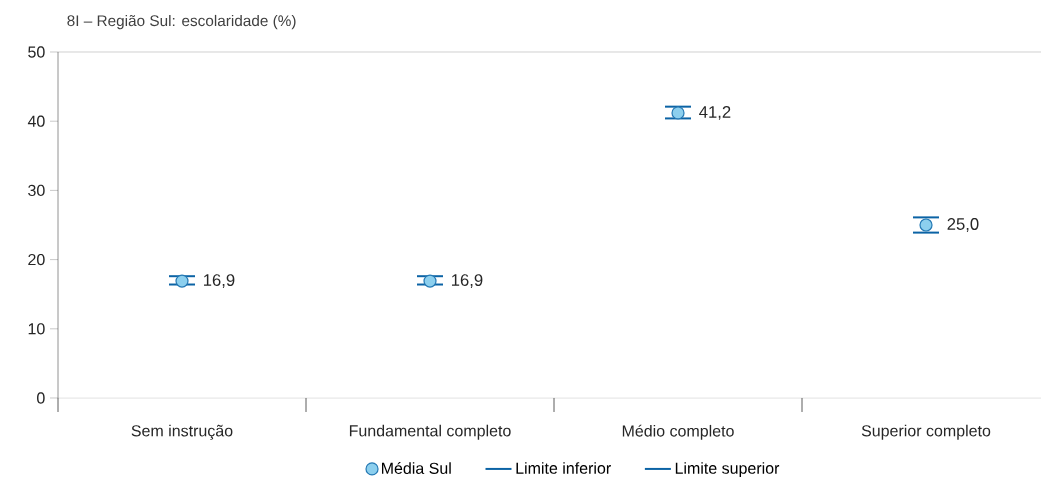 The height and width of the screenshot is (485, 1041). I want to click on data-label: 25,0, so click(963, 225).